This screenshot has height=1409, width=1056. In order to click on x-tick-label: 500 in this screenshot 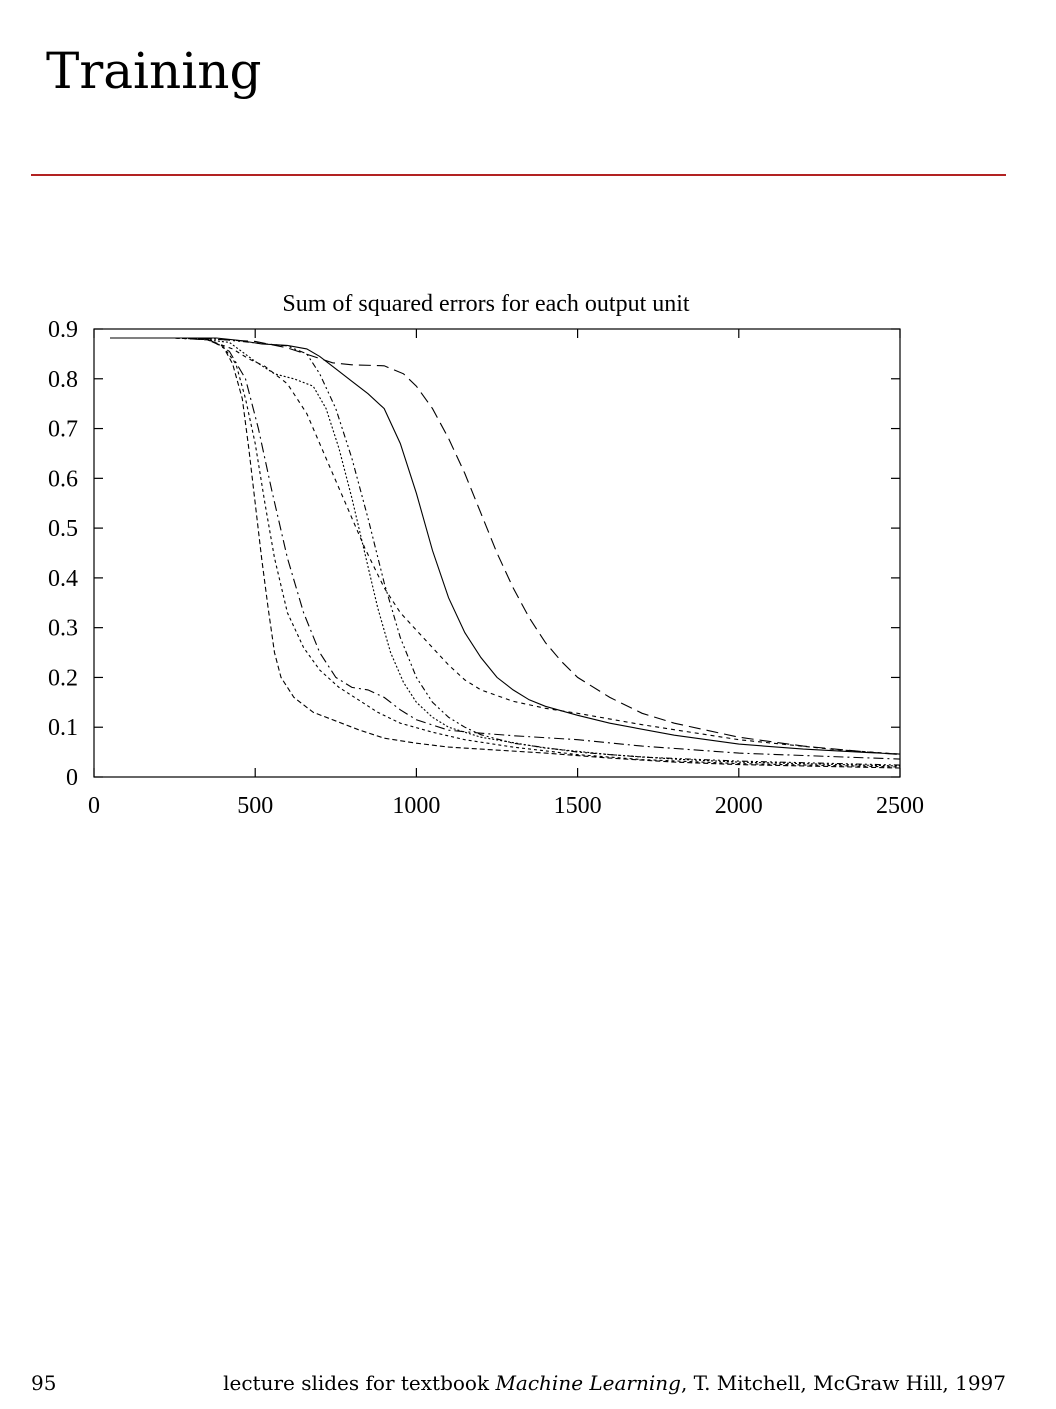, I will do `click(255, 806)`.